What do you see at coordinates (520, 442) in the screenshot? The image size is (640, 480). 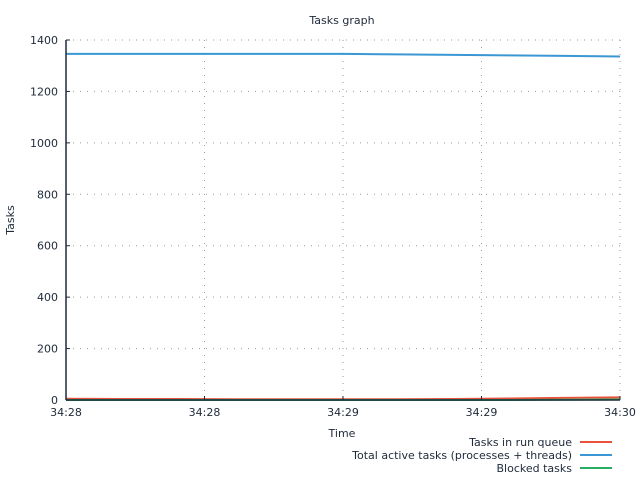 I see `legend-label: Tasks in run queue` at bounding box center [520, 442].